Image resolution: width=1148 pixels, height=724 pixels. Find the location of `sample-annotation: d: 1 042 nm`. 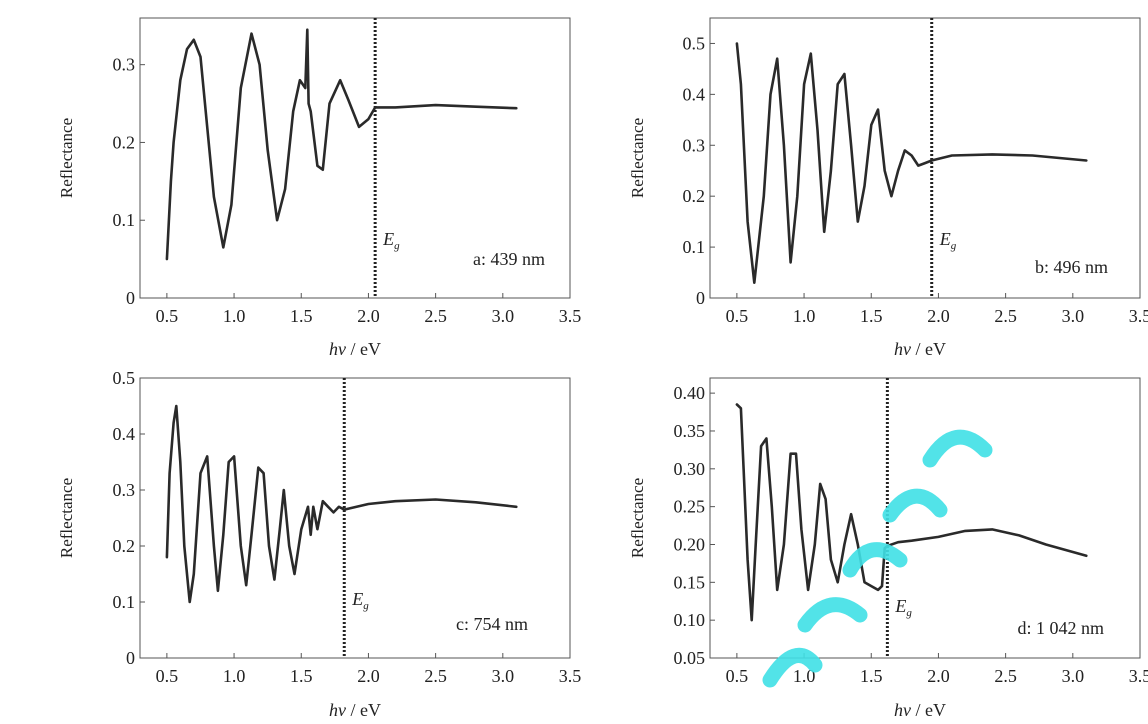

sample-annotation: d: 1 042 nm is located at coordinates (1060, 628).